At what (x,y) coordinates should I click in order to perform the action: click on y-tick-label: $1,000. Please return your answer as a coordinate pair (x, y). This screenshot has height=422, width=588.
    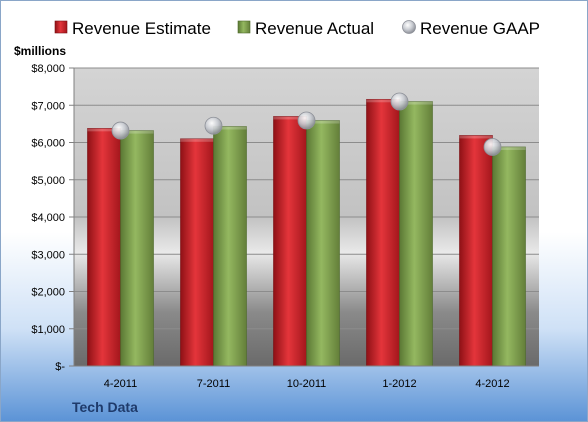
    Looking at the image, I should click on (48, 330).